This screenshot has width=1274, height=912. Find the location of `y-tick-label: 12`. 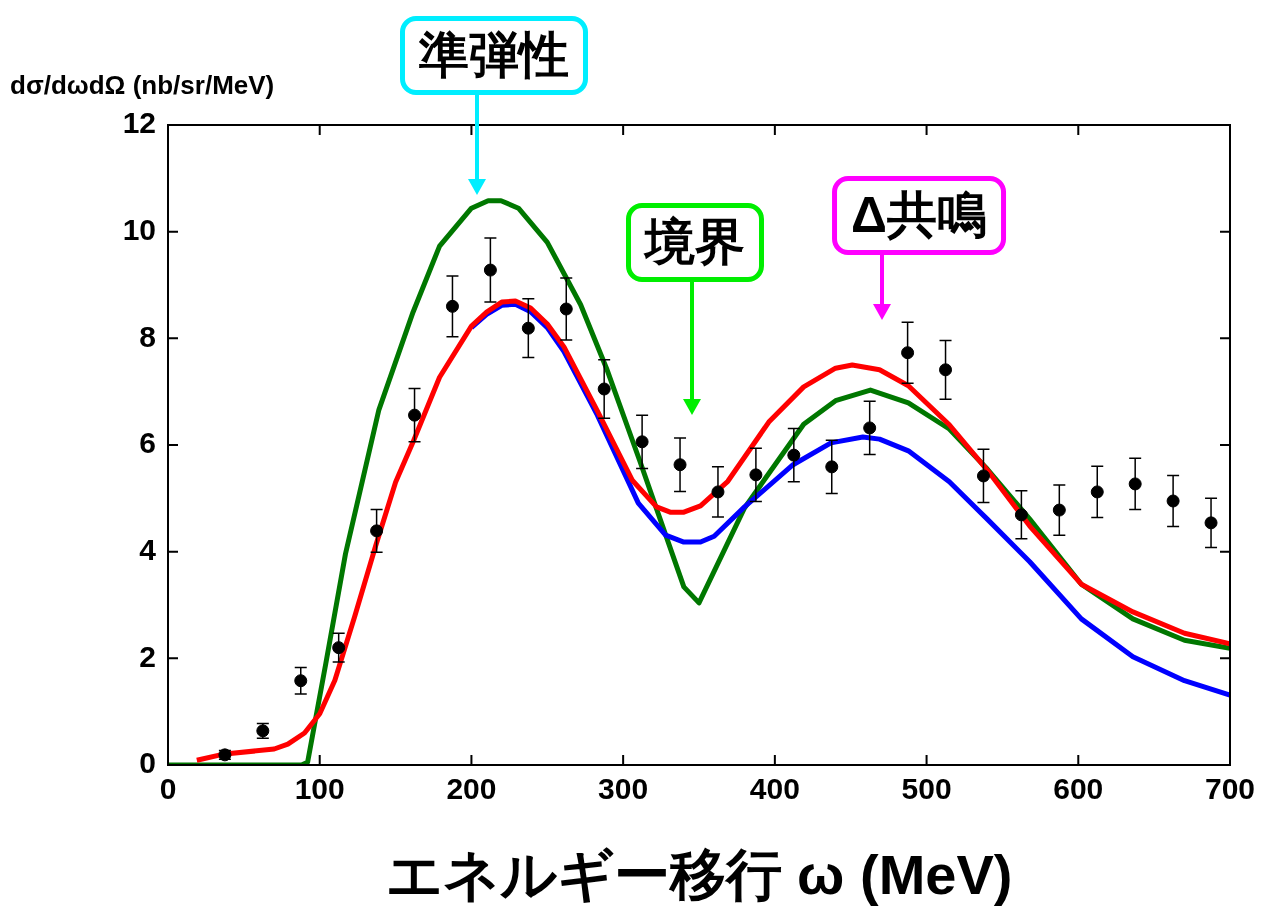

y-tick-label: 12 is located at coordinates (139, 123).